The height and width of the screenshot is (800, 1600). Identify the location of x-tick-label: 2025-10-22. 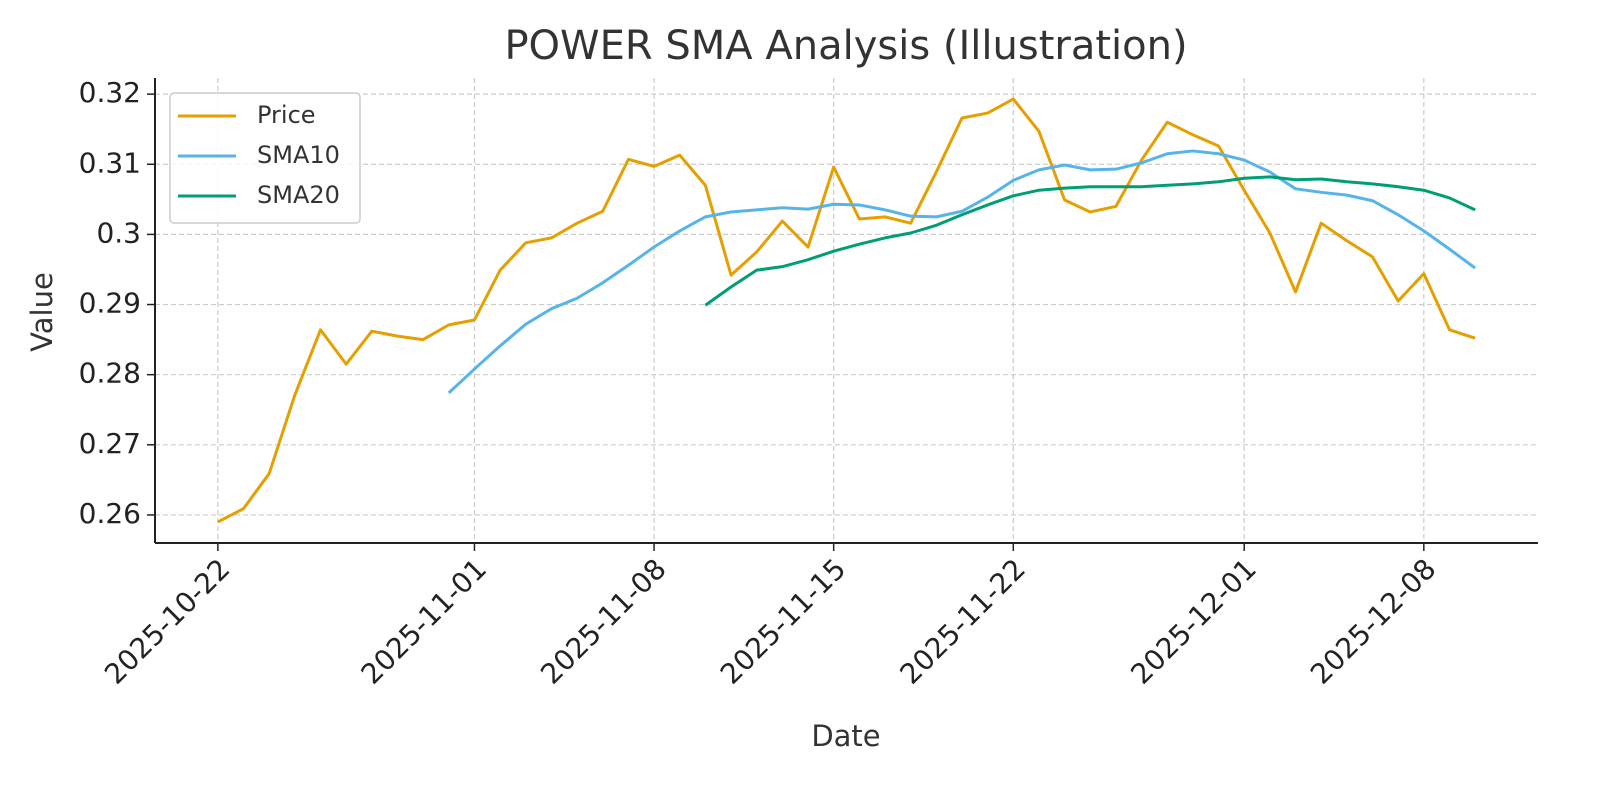
(167, 621).